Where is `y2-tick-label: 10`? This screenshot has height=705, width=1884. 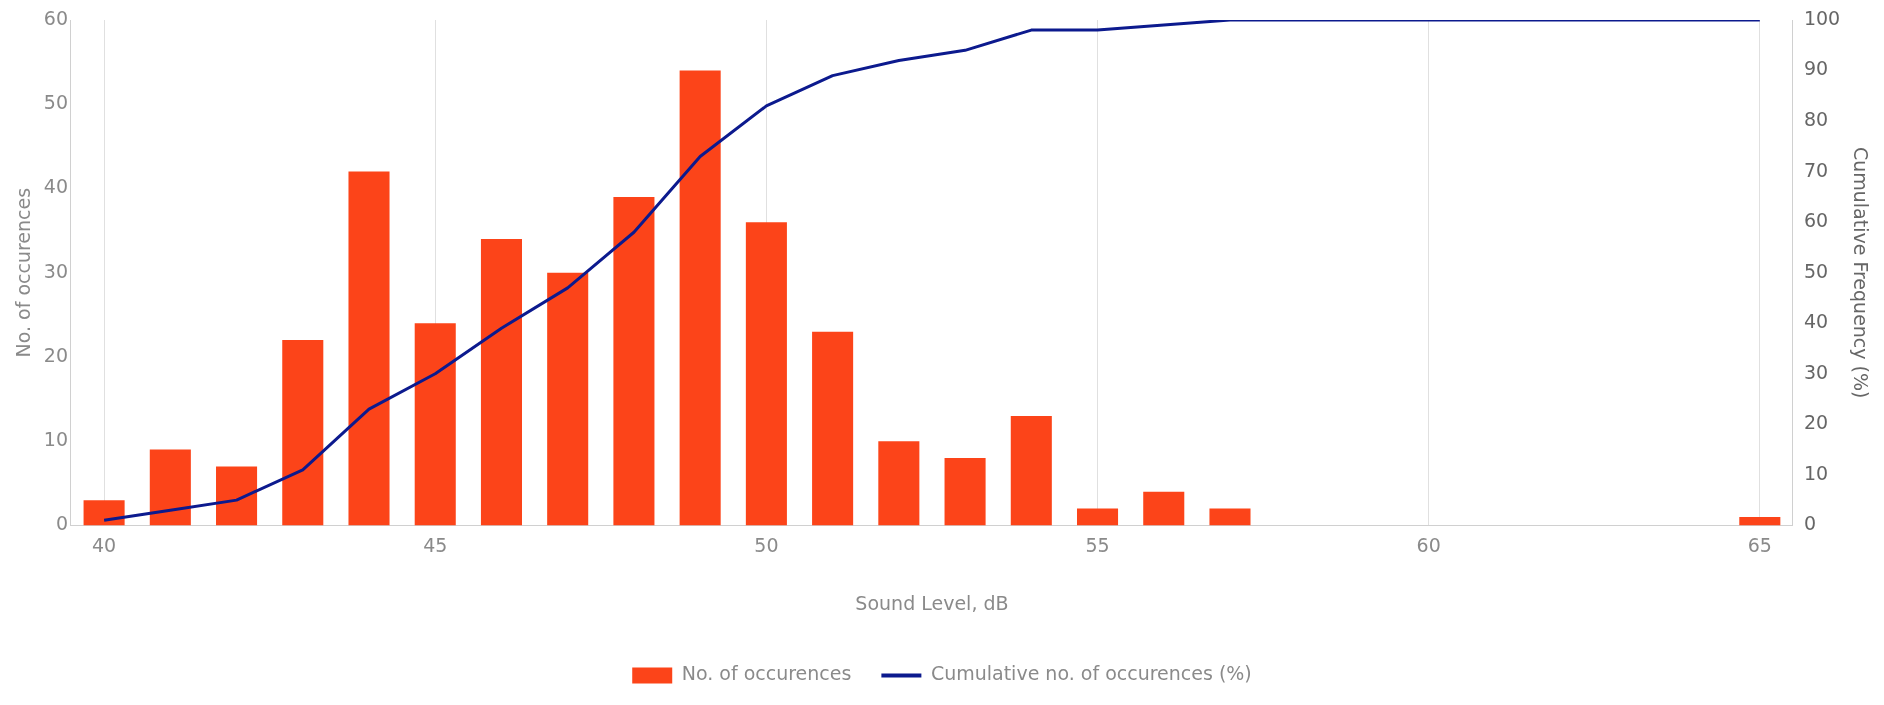 y2-tick-label: 10 is located at coordinates (1816, 472).